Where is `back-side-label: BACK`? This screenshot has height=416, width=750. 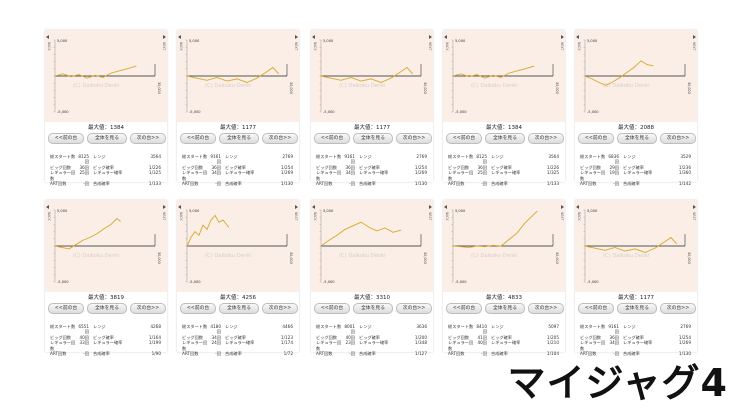 back-side-label: BACK is located at coordinates (181, 217).